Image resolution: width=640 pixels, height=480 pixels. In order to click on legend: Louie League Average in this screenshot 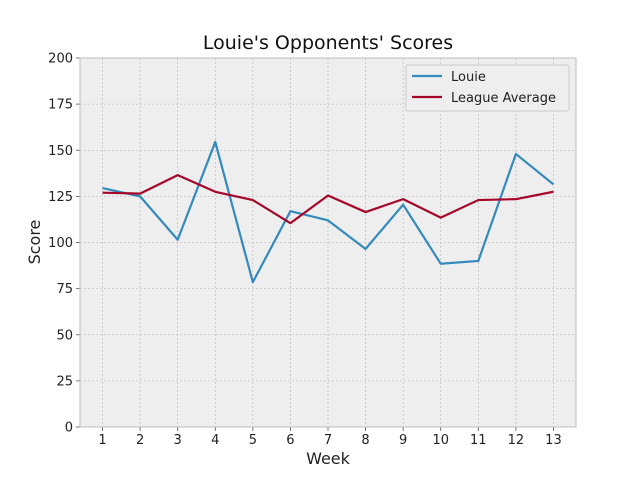, I will do `click(487, 88)`.